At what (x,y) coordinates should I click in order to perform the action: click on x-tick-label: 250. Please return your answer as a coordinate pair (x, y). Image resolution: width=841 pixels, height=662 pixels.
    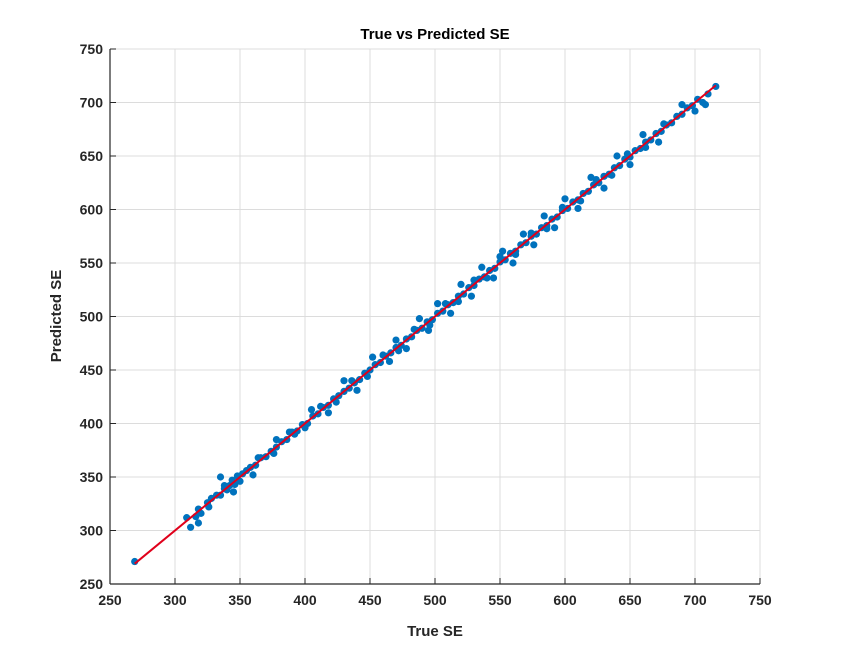
    Looking at the image, I should click on (110, 600).